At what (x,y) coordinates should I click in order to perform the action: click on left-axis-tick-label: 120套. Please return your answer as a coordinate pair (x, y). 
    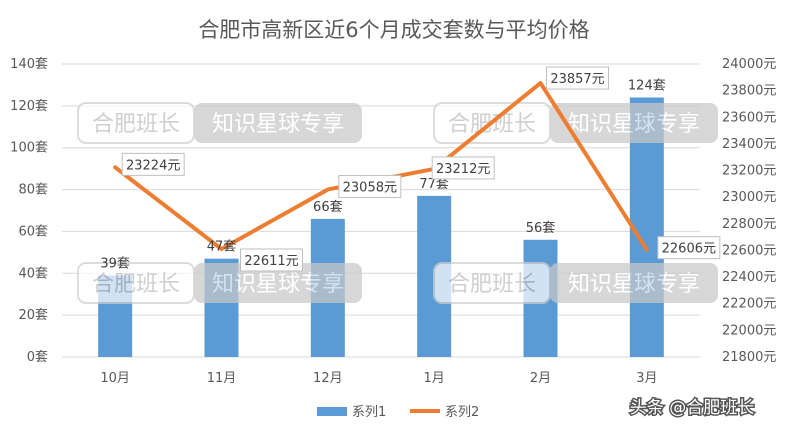
    Looking at the image, I should click on (29, 106).